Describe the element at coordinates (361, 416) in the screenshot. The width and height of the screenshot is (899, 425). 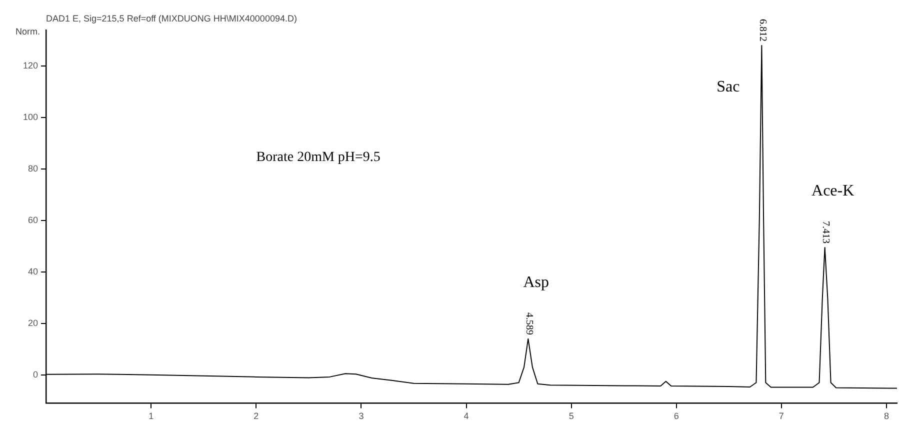
I see `x-tick-label: 3` at that location.